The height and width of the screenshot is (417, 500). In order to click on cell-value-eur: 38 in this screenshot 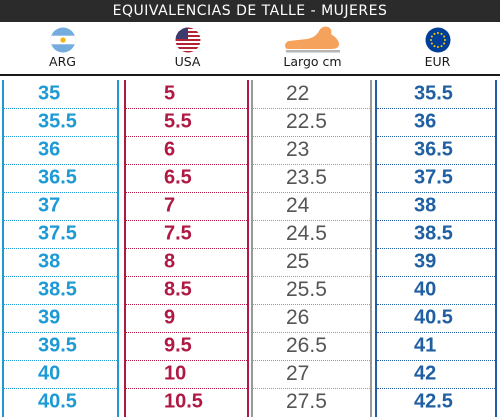, I will do `click(425, 205)`.